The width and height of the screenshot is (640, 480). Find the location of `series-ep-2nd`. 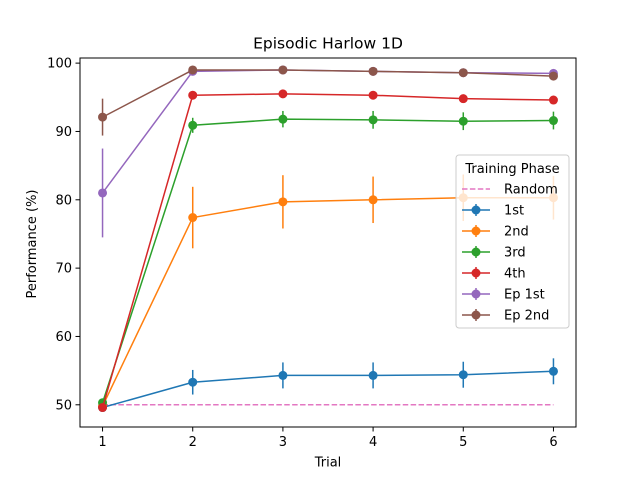

series-ep-2nd is located at coordinates (328, 100).